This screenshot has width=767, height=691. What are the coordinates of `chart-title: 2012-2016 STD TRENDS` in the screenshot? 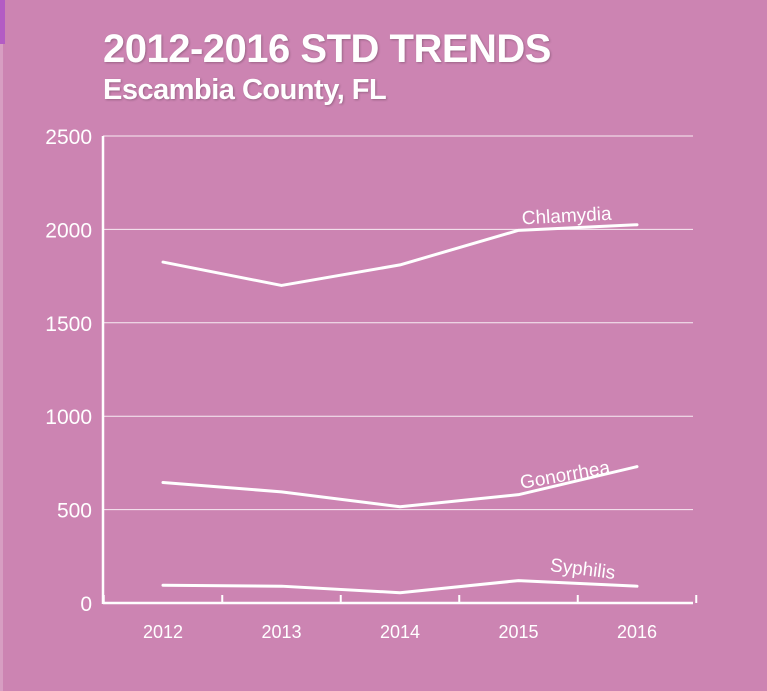 It's located at (327, 49).